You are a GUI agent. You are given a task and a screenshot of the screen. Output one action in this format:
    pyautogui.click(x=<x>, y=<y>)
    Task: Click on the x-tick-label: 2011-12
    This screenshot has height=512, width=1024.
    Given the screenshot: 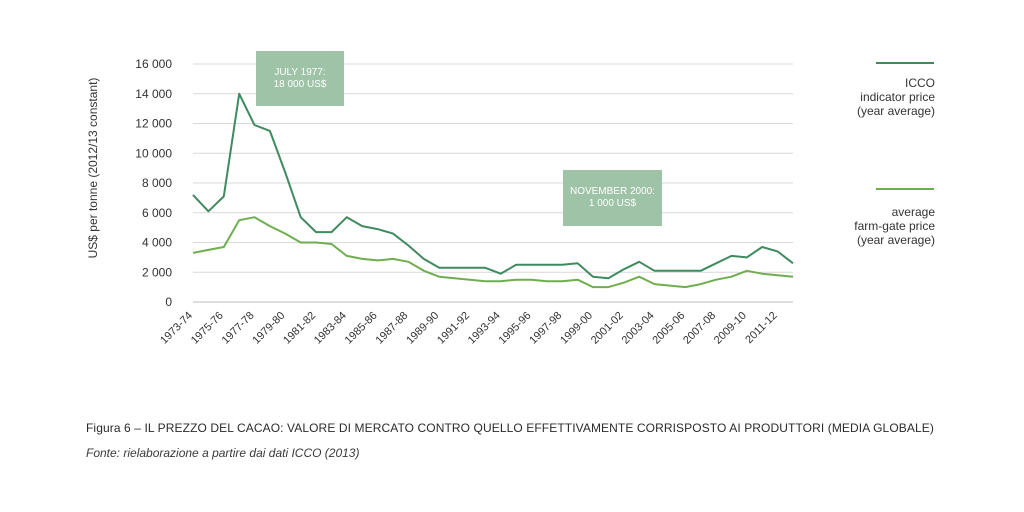 What is the action you would take?
    pyautogui.click(x=761, y=328)
    